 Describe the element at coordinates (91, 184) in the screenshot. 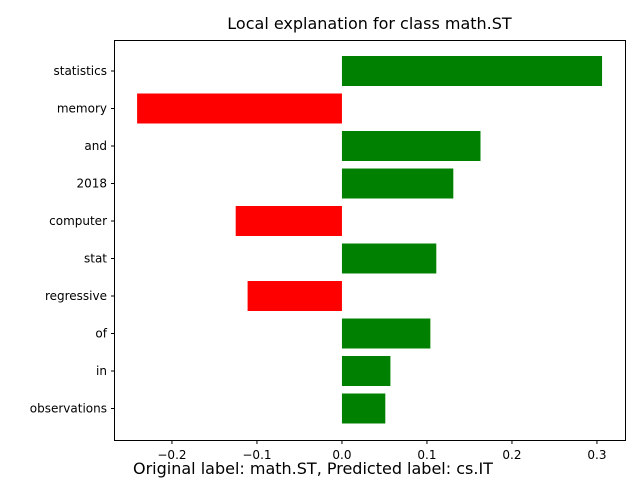

I see `y-tick-label: 2018` at that location.